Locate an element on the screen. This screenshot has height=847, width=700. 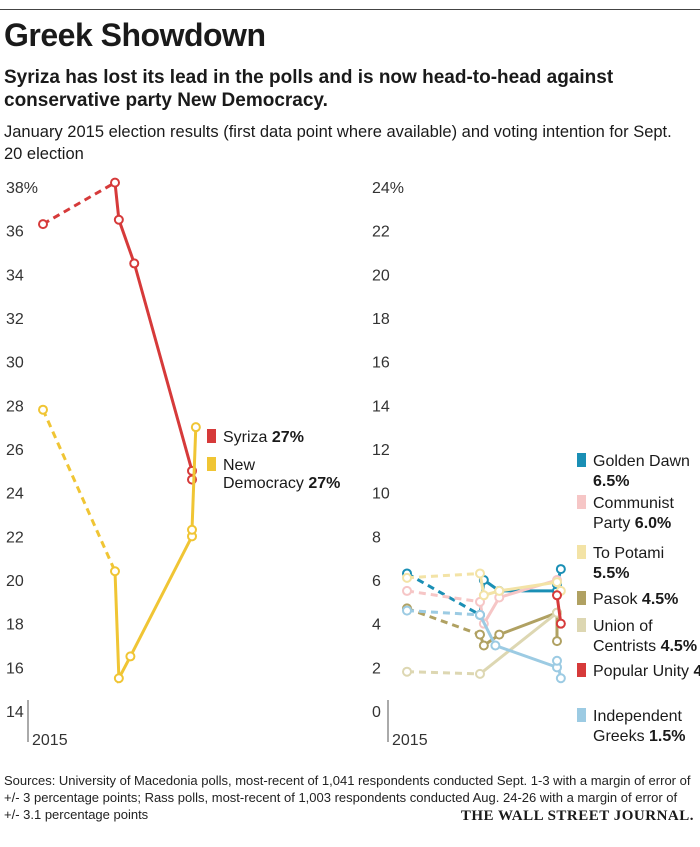
legend-value: 6.5% is located at coordinates (611, 481).